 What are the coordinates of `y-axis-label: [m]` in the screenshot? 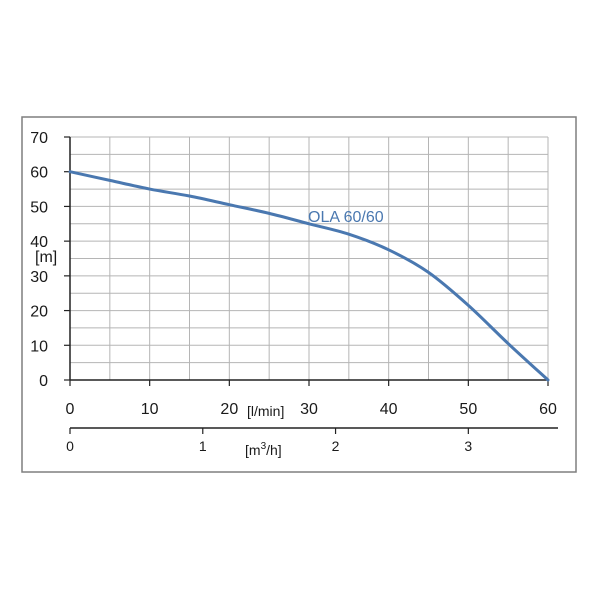 It's located at (46, 257).